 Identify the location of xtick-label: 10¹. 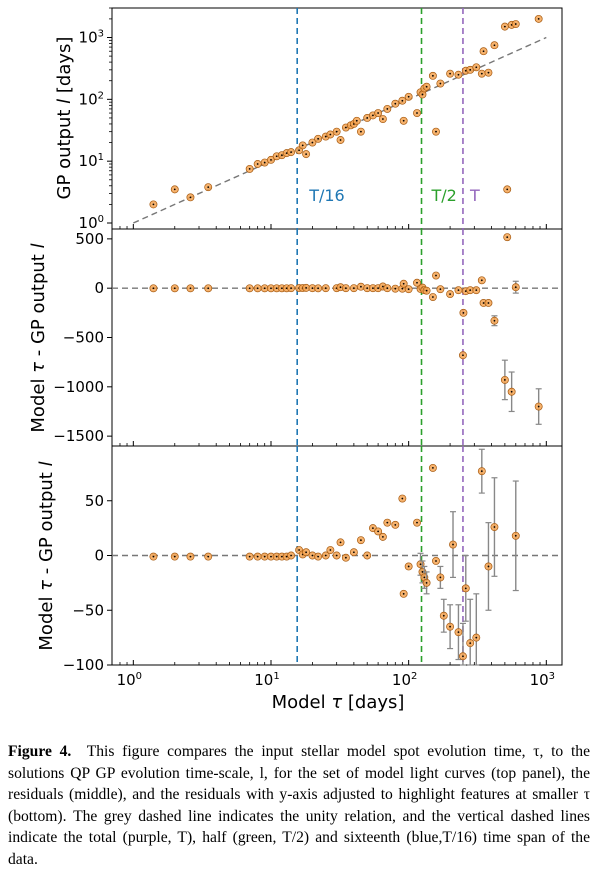
(266, 680).